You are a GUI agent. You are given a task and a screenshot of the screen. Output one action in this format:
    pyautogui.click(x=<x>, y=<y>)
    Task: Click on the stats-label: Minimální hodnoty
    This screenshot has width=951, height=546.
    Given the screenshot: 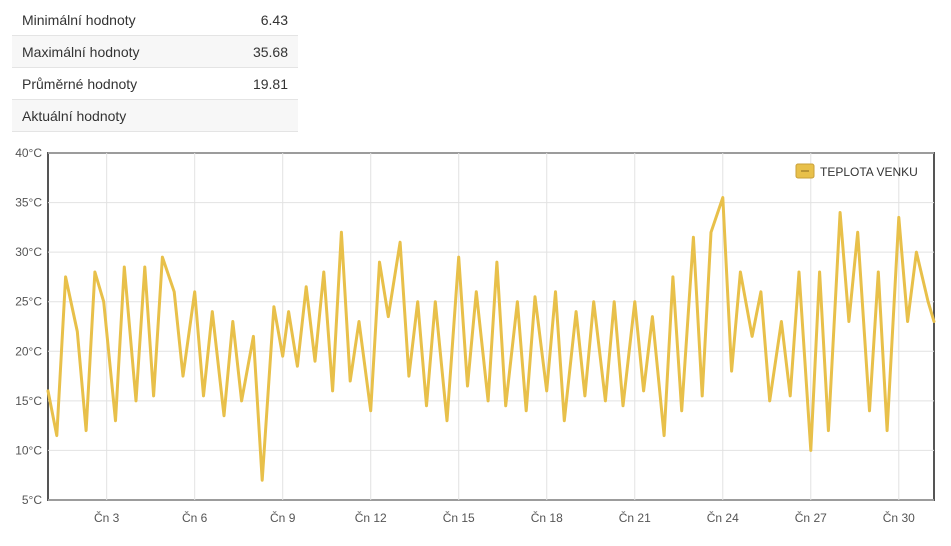 What is the action you would take?
    pyautogui.click(x=114, y=20)
    